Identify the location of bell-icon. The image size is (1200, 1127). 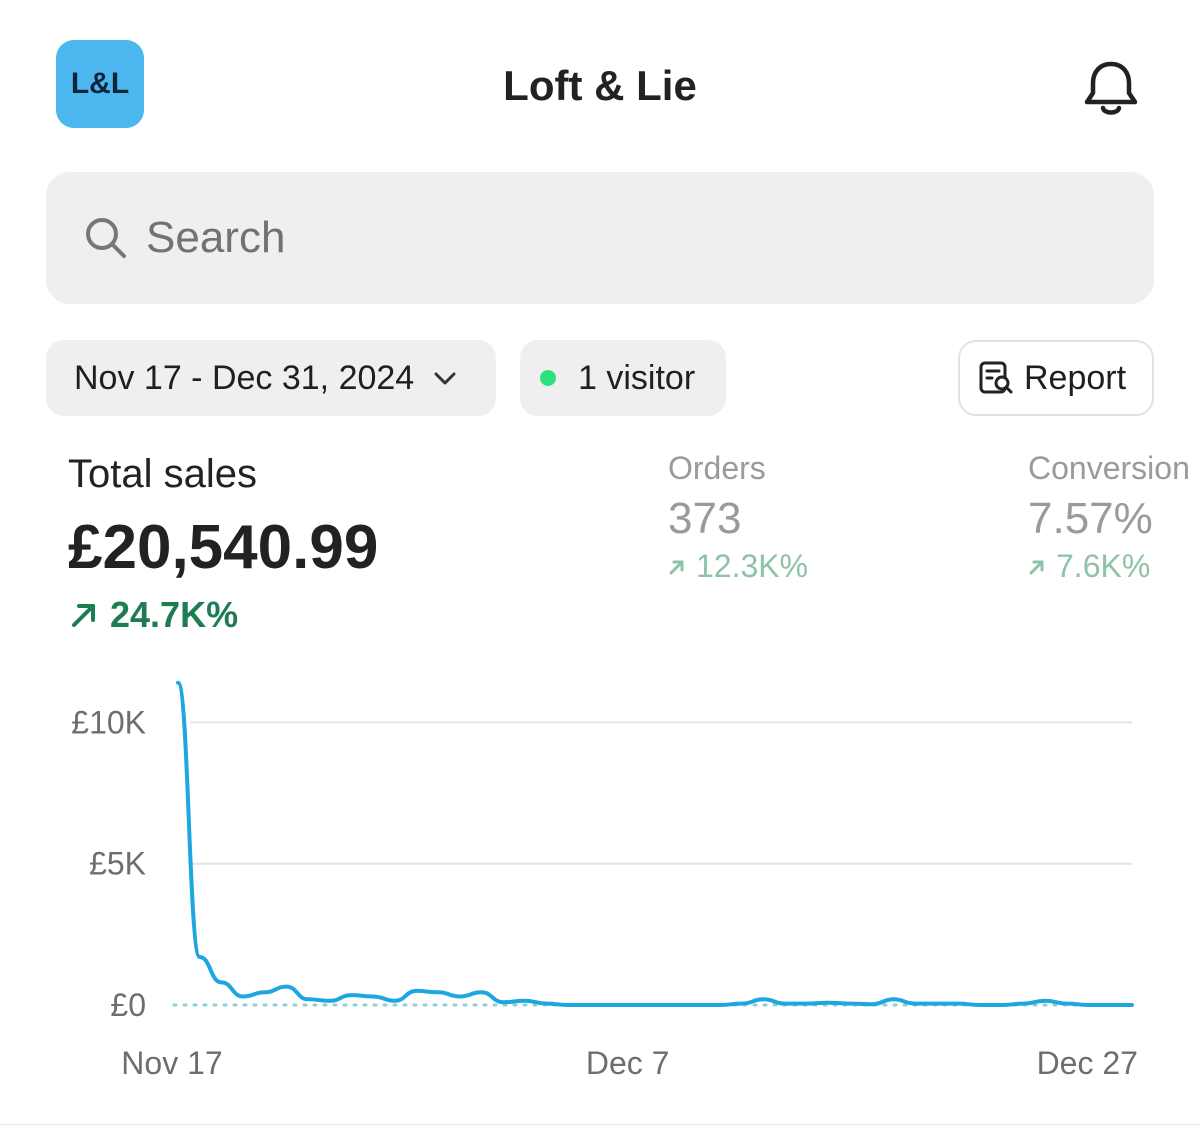
(1111, 89).